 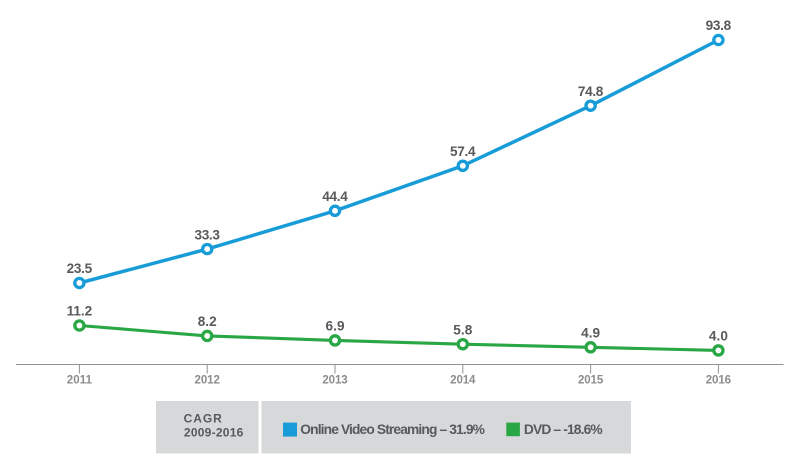 I want to click on svg-text: CAGR, so click(x=203, y=418).